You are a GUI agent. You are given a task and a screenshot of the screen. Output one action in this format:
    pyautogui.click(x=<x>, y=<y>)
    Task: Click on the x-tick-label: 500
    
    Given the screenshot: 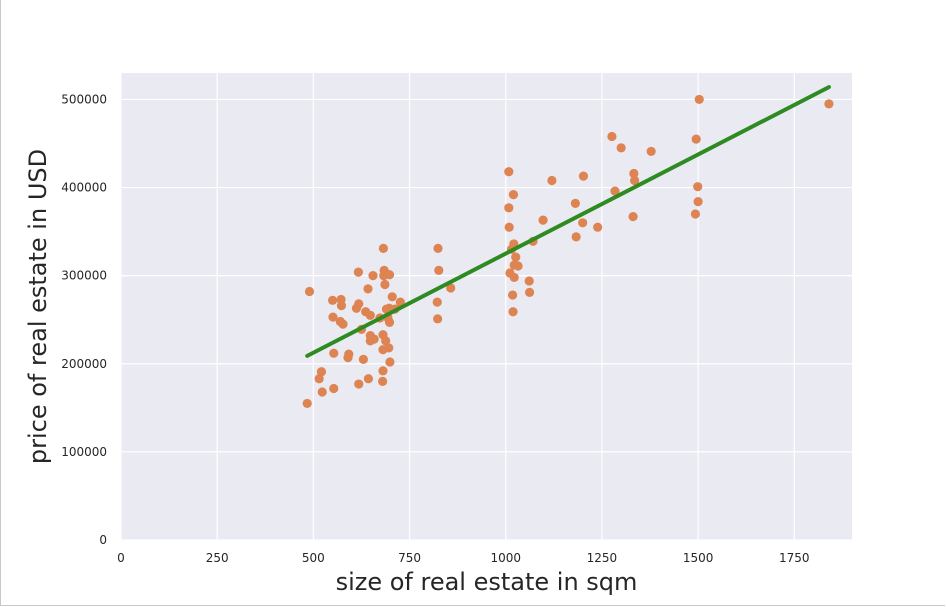 What is the action you would take?
    pyautogui.click(x=313, y=558)
    